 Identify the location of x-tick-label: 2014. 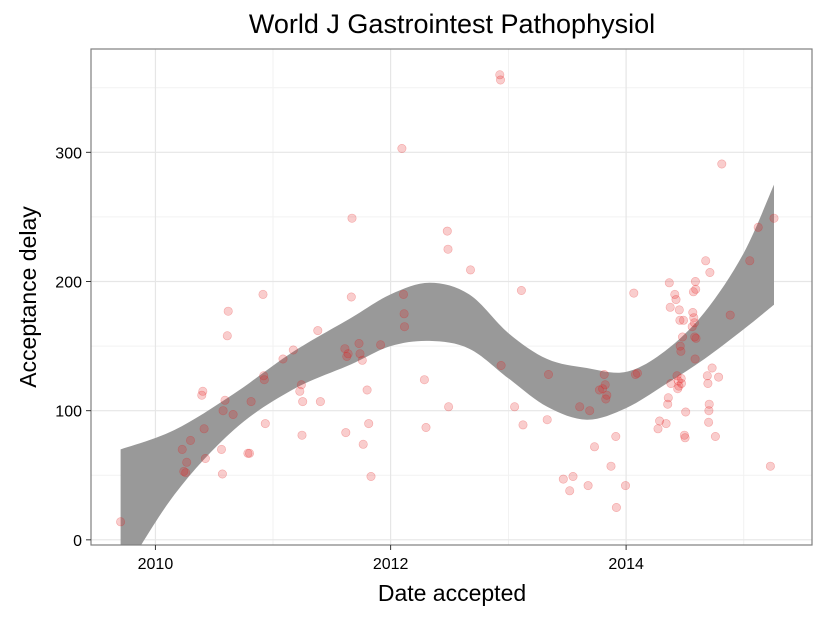
(626, 564).